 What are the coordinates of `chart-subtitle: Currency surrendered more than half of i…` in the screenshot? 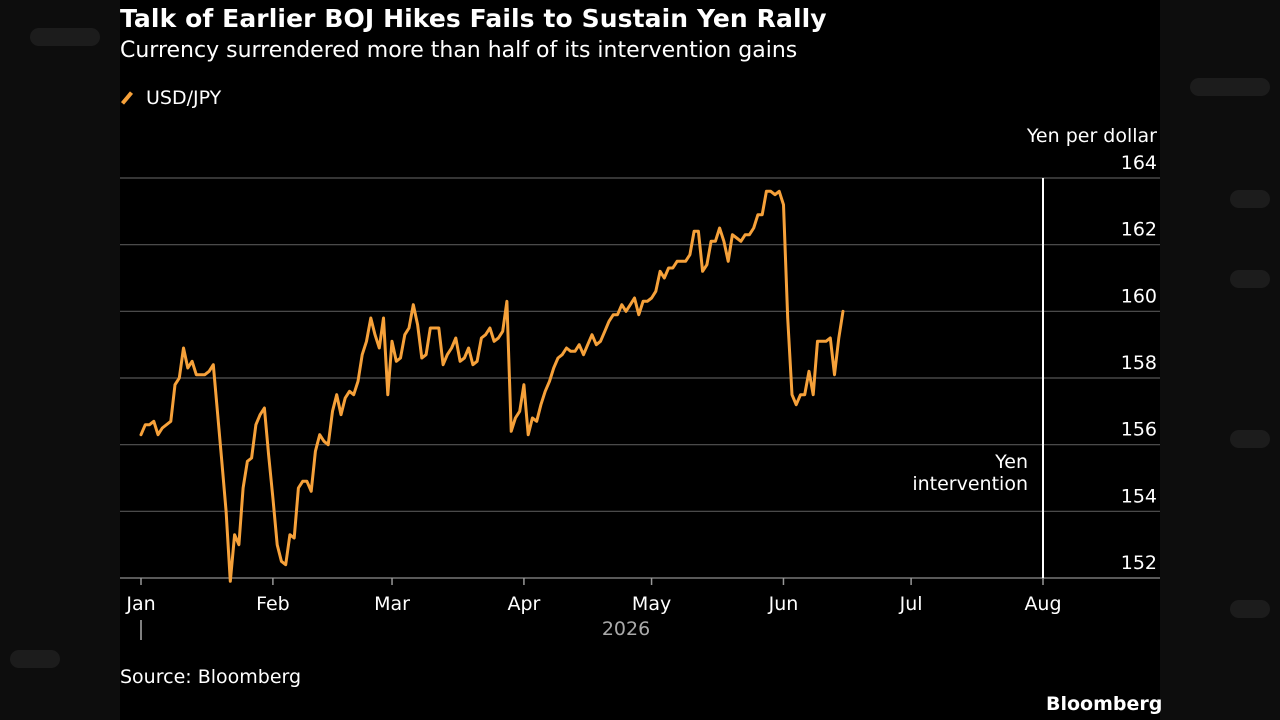 It's located at (459, 50).